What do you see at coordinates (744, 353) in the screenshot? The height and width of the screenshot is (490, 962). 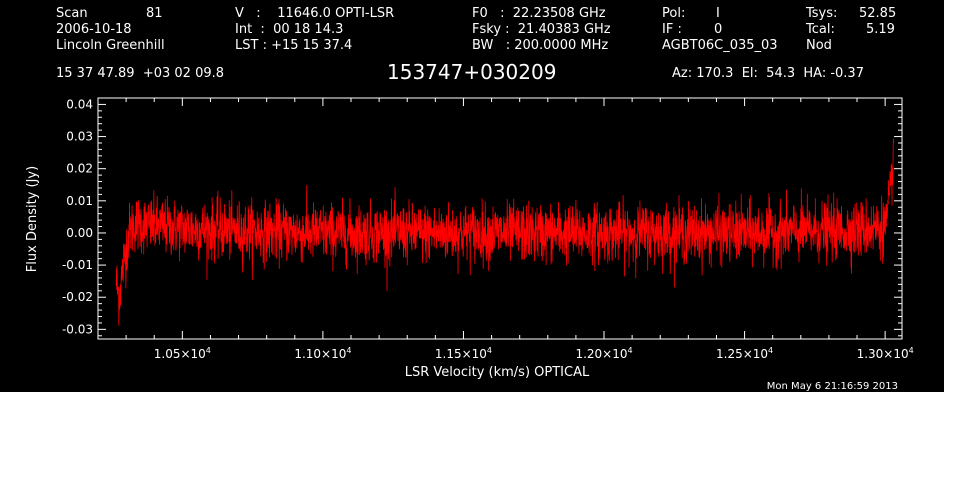 I see `x-tick-label: 1.25×104` at bounding box center [744, 353].